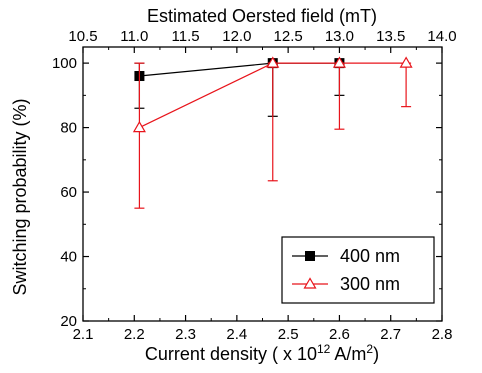  What do you see at coordinates (441, 36) in the screenshot?
I see `x2-tick-label: 14.0` at bounding box center [441, 36].